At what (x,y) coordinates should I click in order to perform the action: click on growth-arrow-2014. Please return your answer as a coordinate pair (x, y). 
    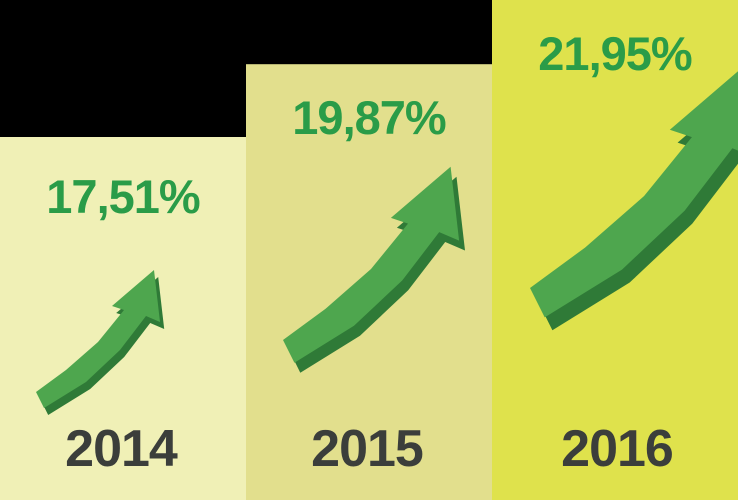
    Looking at the image, I should click on (100, 342).